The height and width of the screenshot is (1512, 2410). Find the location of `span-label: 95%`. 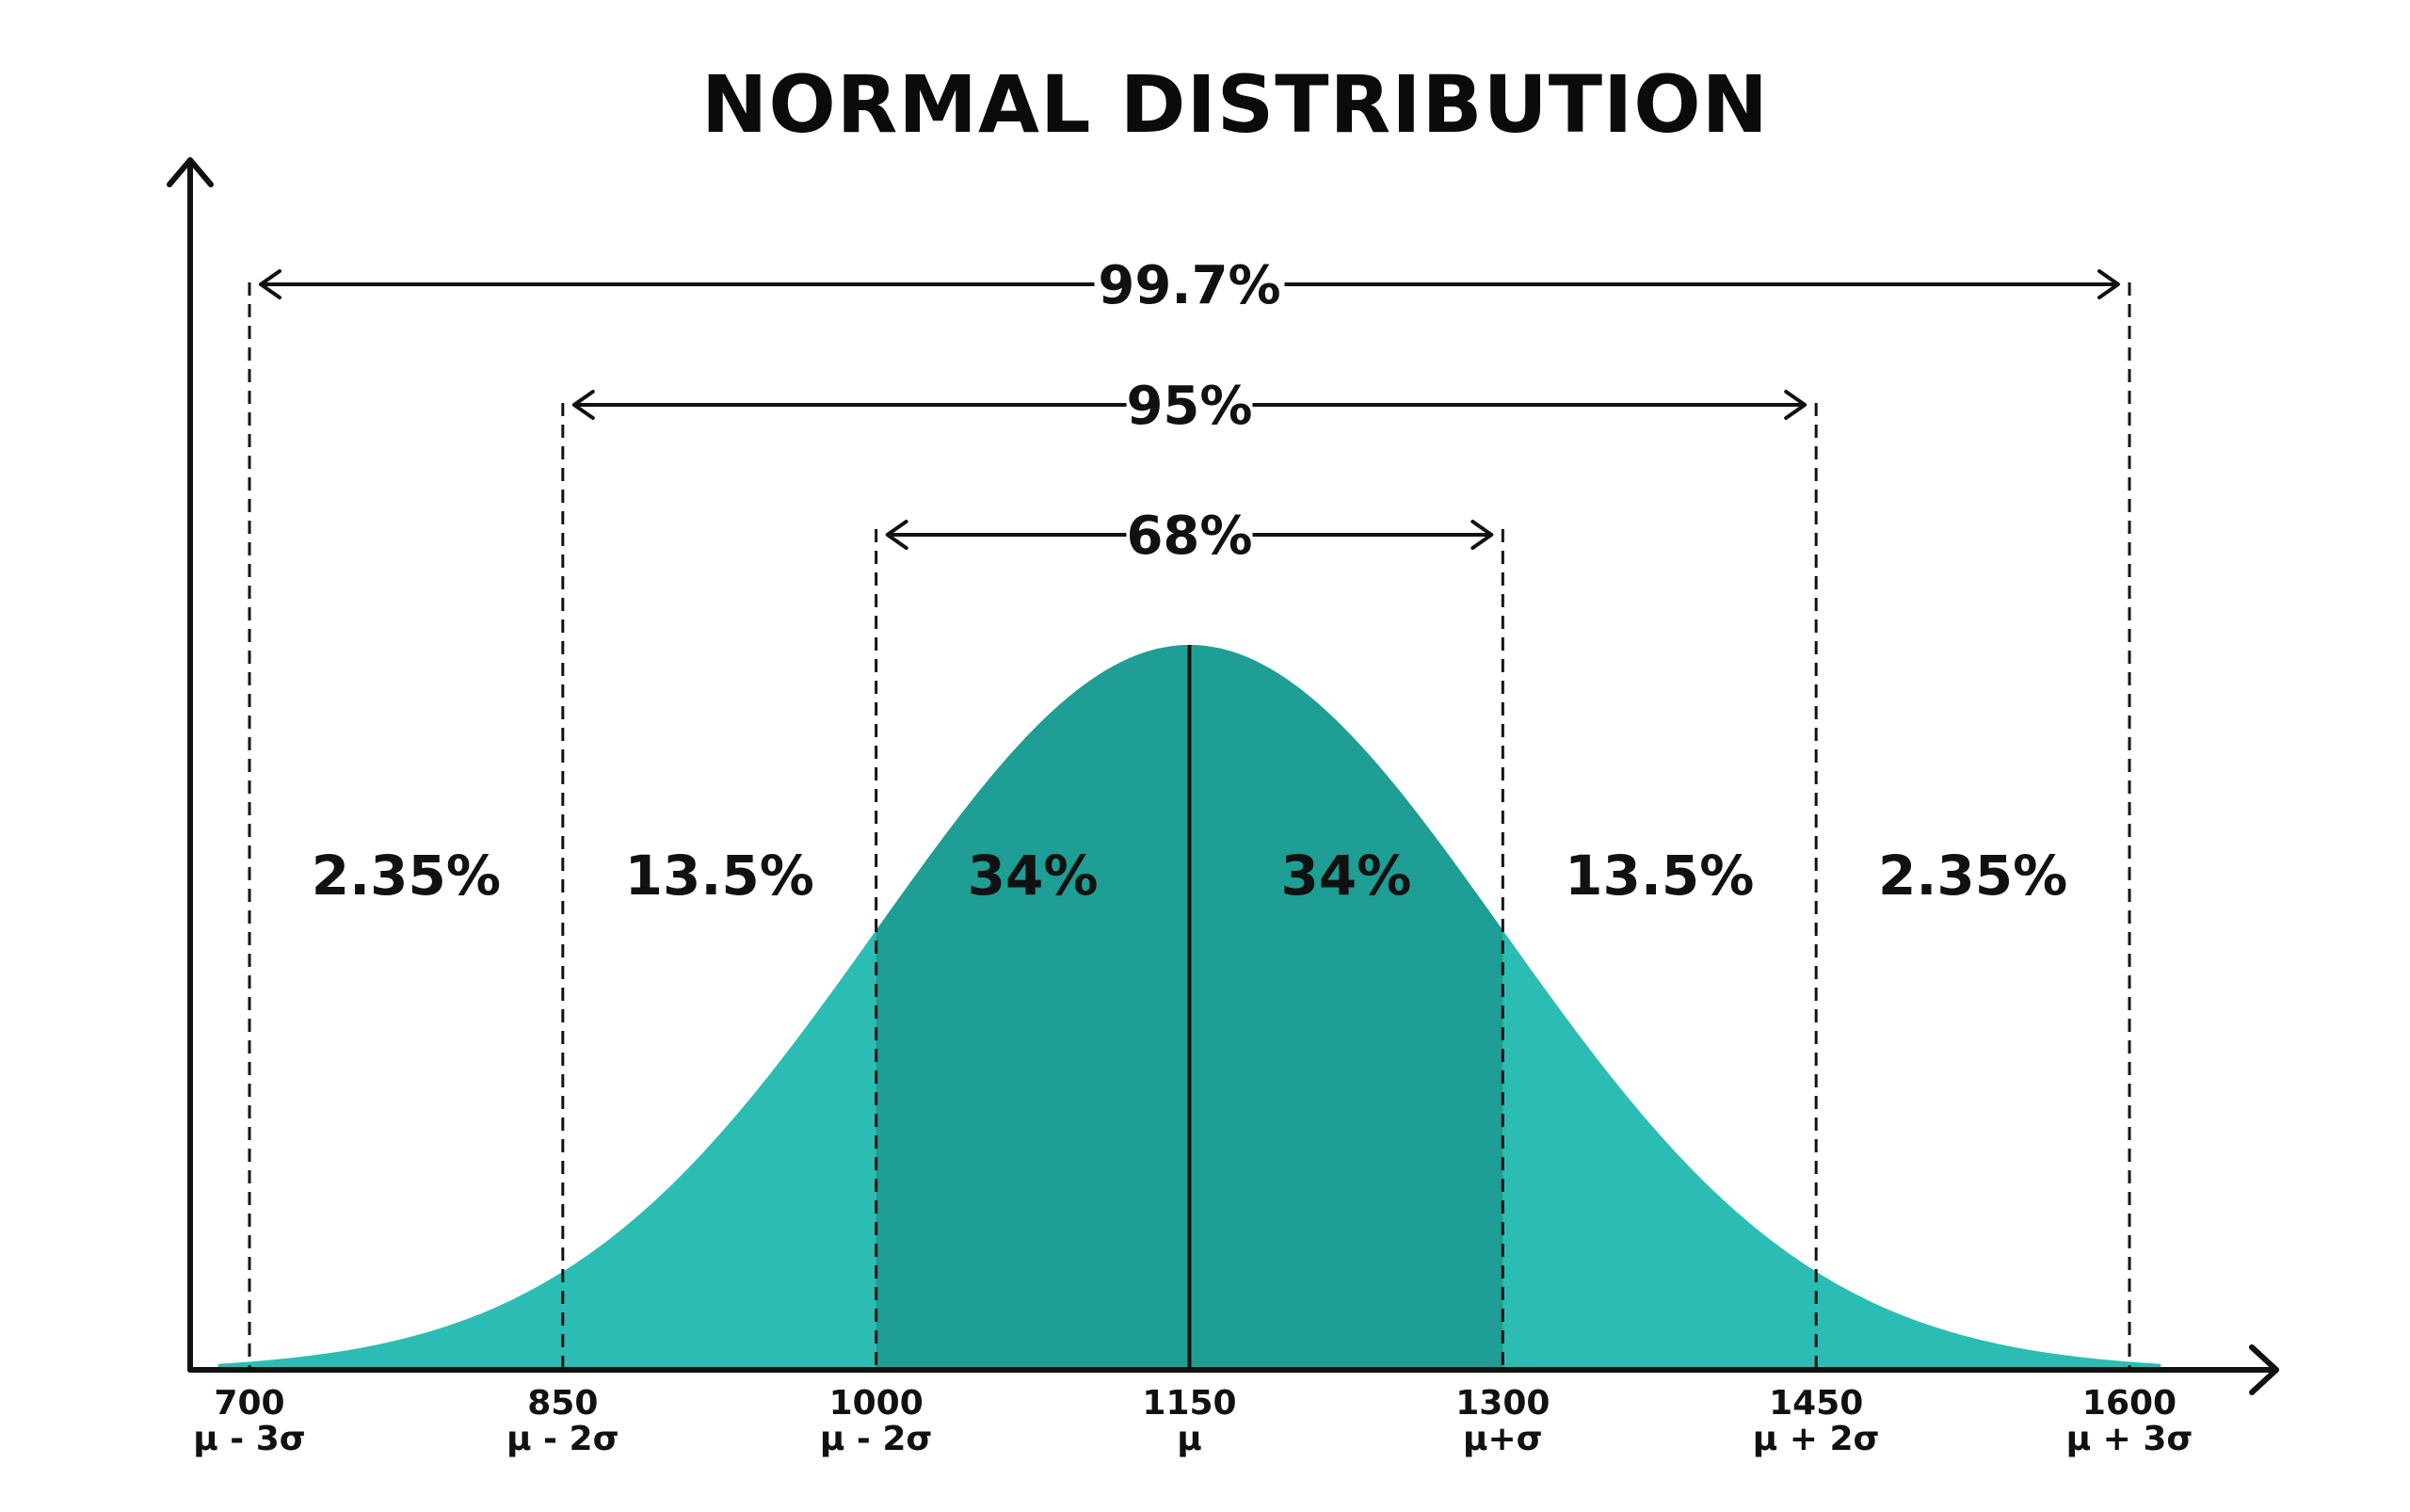

span-label: 95% is located at coordinates (1189, 406).